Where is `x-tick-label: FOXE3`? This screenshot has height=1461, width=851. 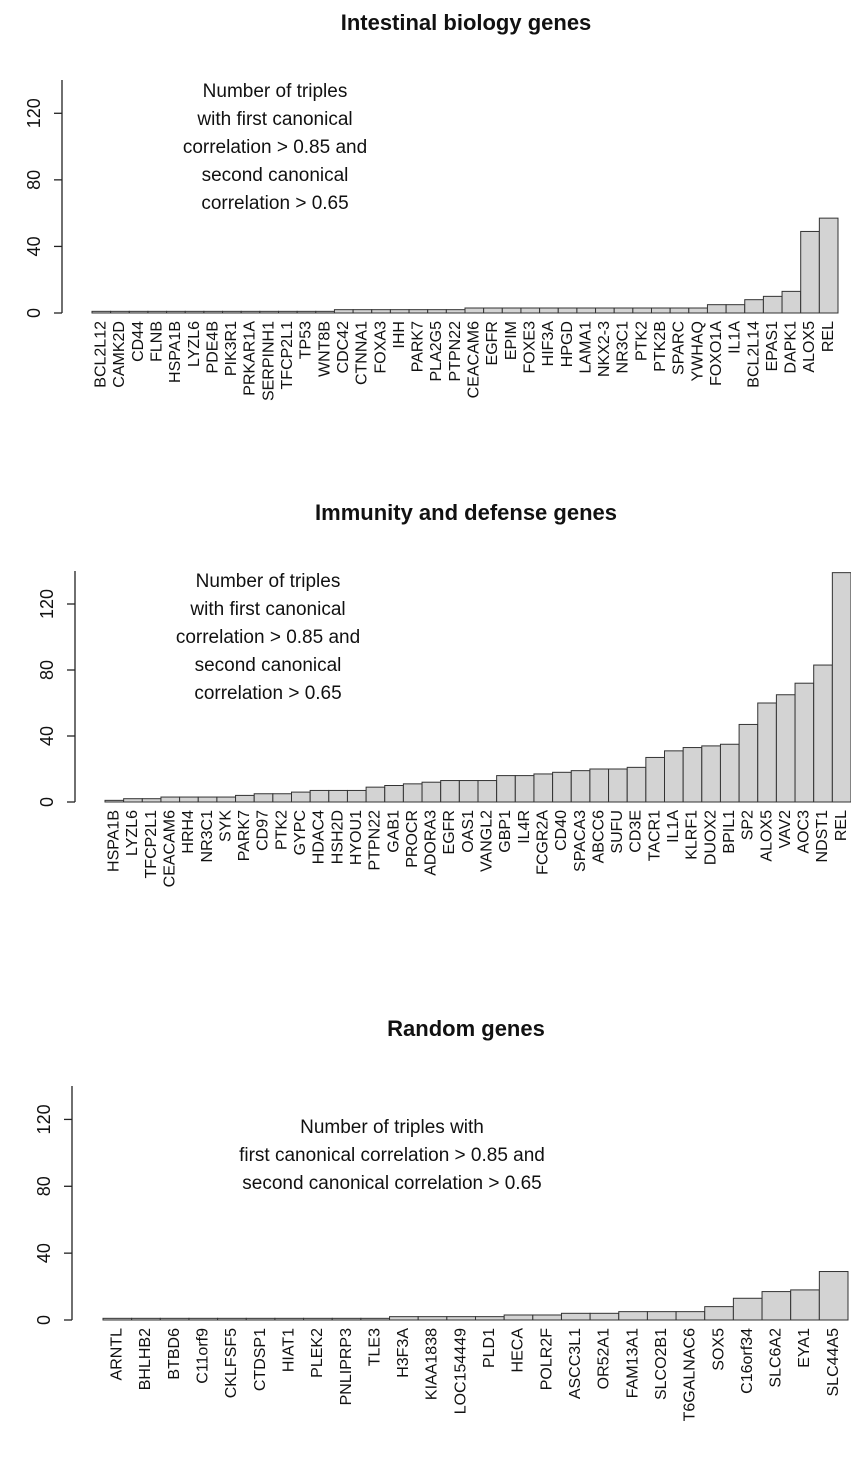
x-tick-label: FOXE3 is located at coordinates (529, 347).